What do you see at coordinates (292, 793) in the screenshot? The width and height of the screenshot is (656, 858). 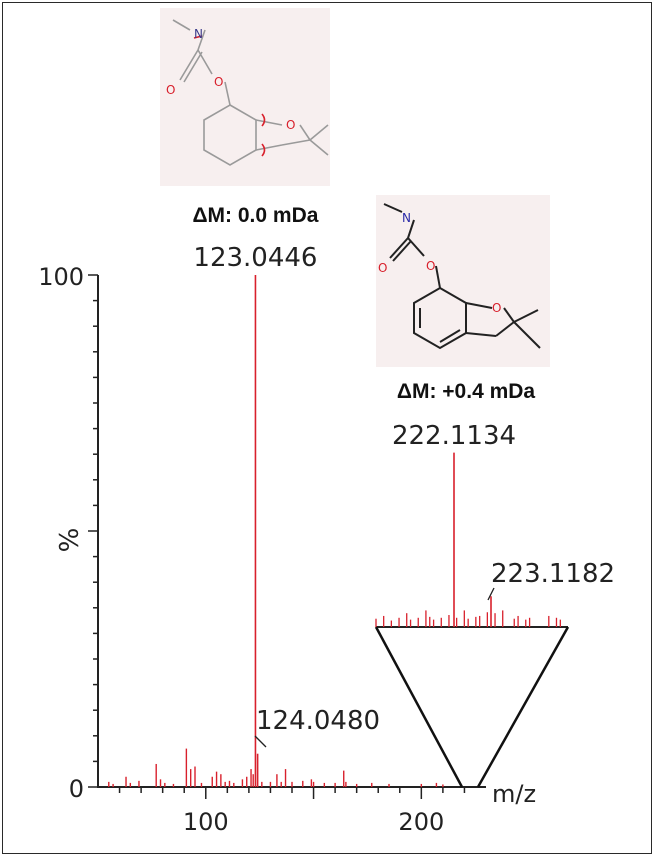 I see `x-minor-ticks` at bounding box center [292, 793].